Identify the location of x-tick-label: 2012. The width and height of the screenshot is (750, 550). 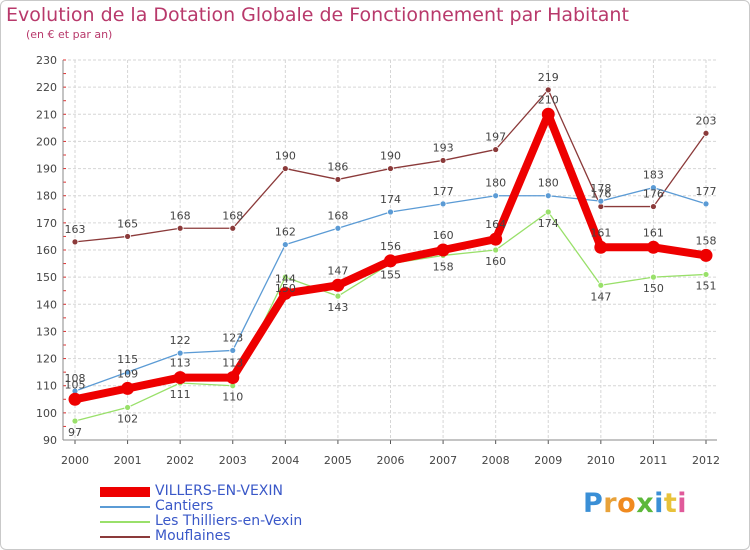
(706, 460).